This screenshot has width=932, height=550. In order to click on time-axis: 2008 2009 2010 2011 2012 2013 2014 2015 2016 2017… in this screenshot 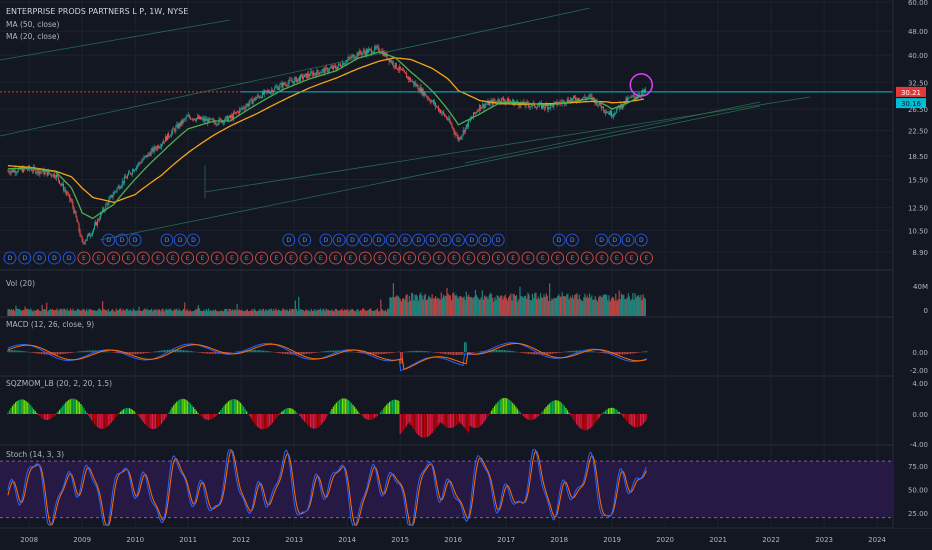, I will do `click(453, 540)`.